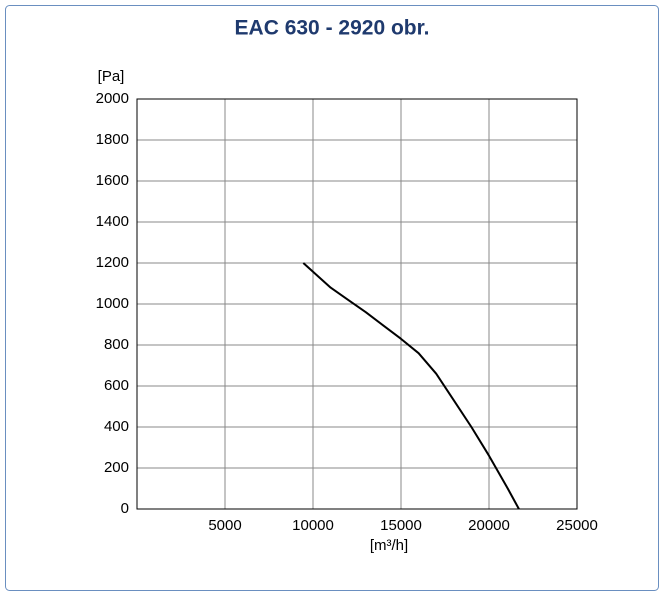 Image resolution: width=664 pixels, height=601 pixels. What do you see at coordinates (224, 525) in the screenshot?
I see `x-tick-label: 5000` at bounding box center [224, 525].